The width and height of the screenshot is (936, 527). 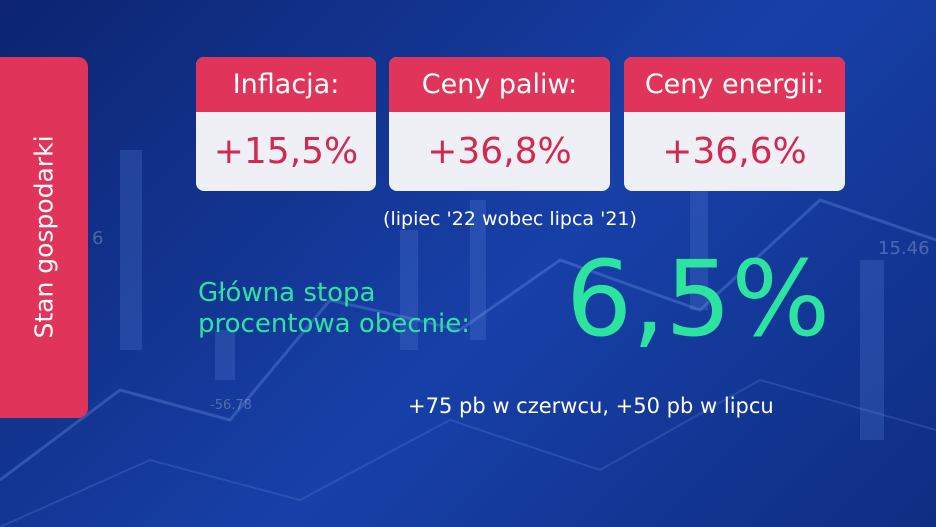 What do you see at coordinates (734, 84) in the screenshot?
I see `card-label: Ceny energii:` at bounding box center [734, 84].